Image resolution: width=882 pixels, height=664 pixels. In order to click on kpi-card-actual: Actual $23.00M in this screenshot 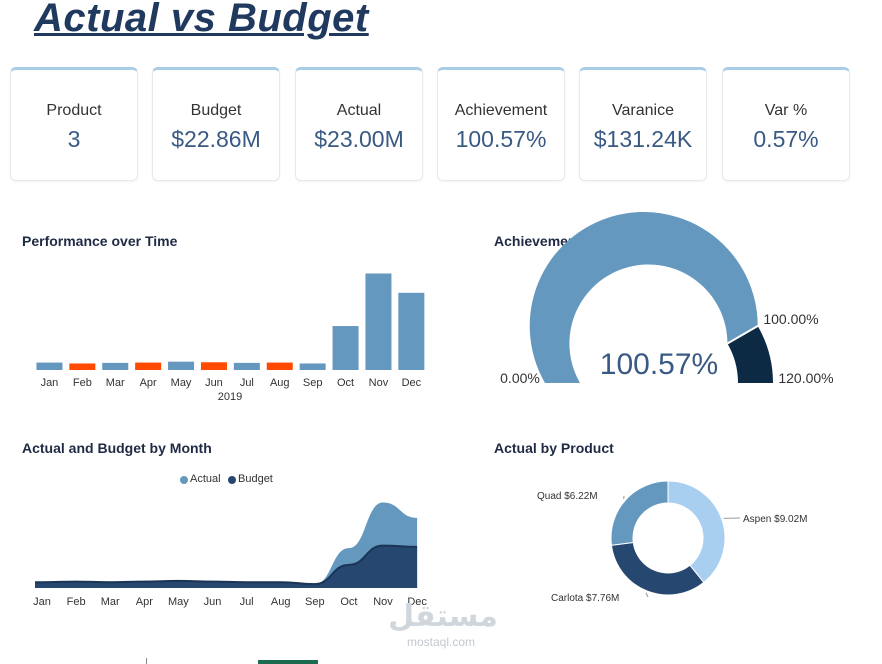, I will do `click(359, 124)`.